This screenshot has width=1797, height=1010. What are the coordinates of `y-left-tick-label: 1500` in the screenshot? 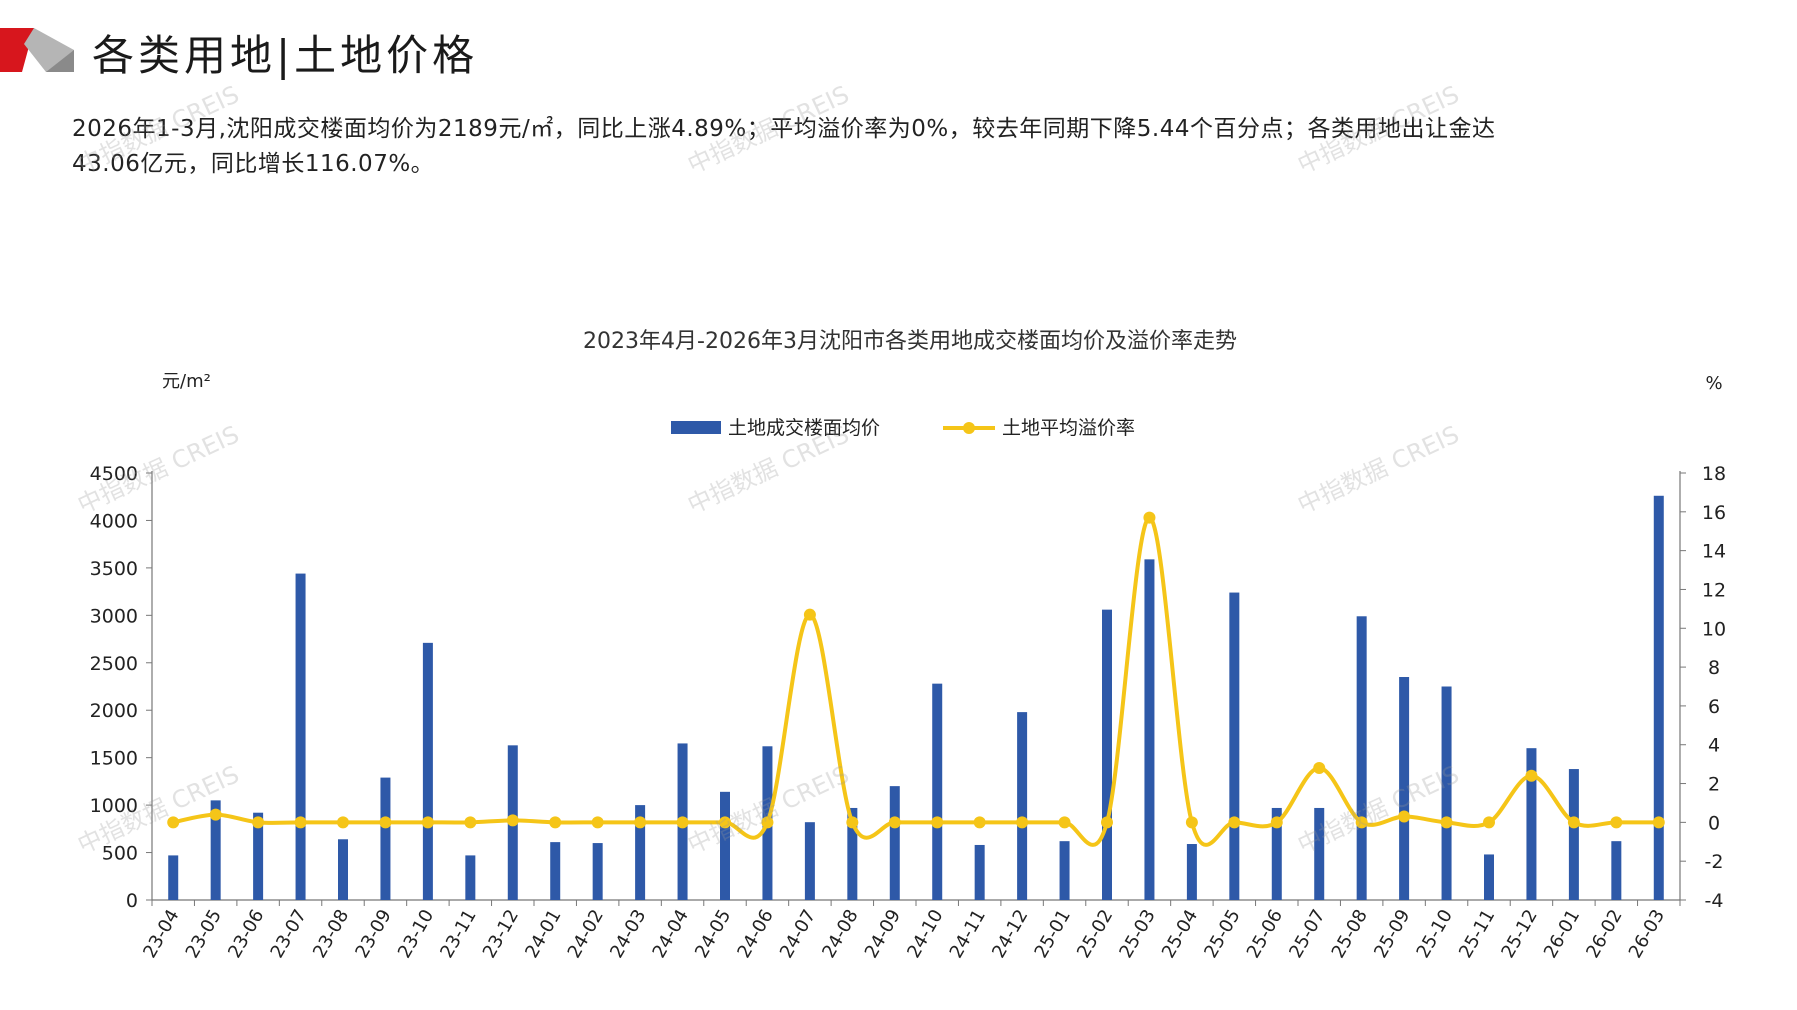 It's located at (114, 759).